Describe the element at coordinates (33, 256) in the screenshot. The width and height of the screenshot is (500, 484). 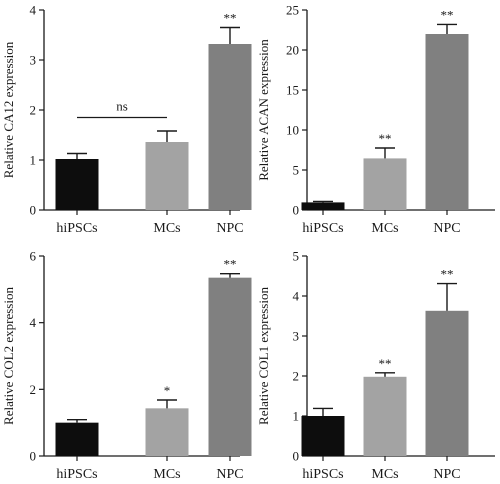
I see `panel-3-y-tick-label-3: 6` at that location.